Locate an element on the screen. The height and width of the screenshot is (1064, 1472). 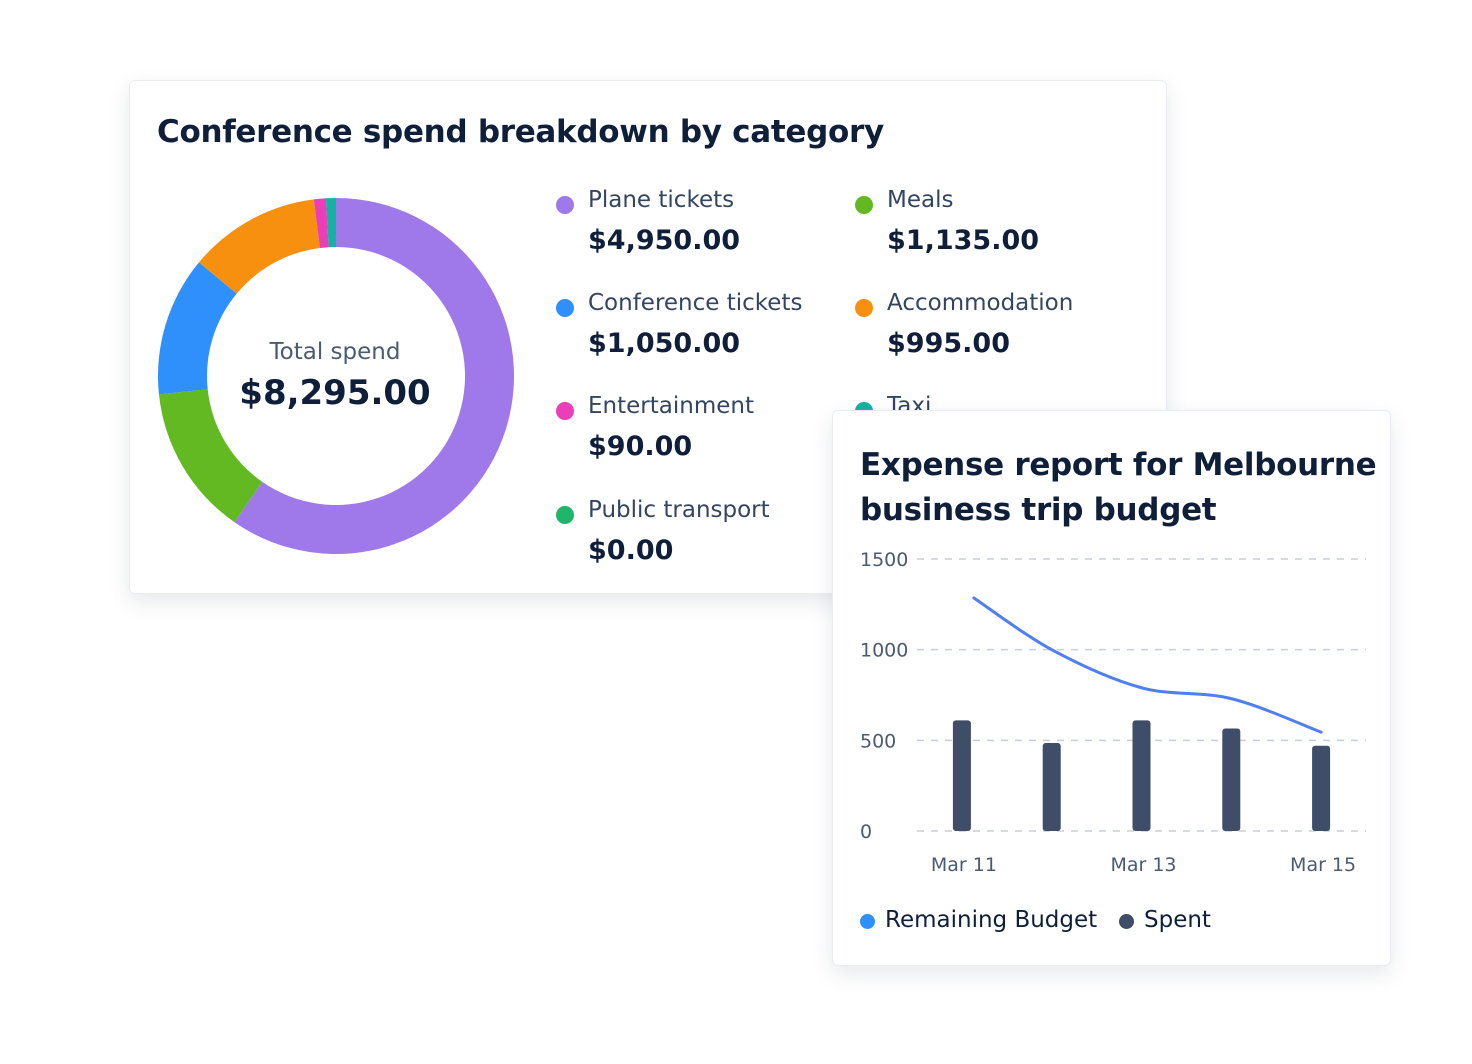
plane-tickets-dot is located at coordinates (565, 205).